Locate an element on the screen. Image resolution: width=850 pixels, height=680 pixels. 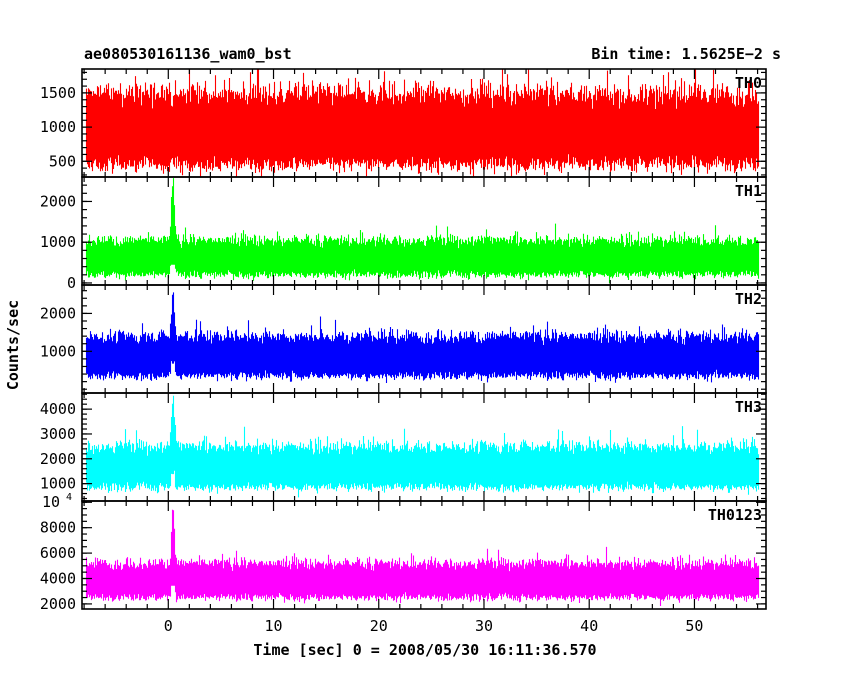
panel-th2: 1000 2000 TH2 is located at coordinates (403, 339).